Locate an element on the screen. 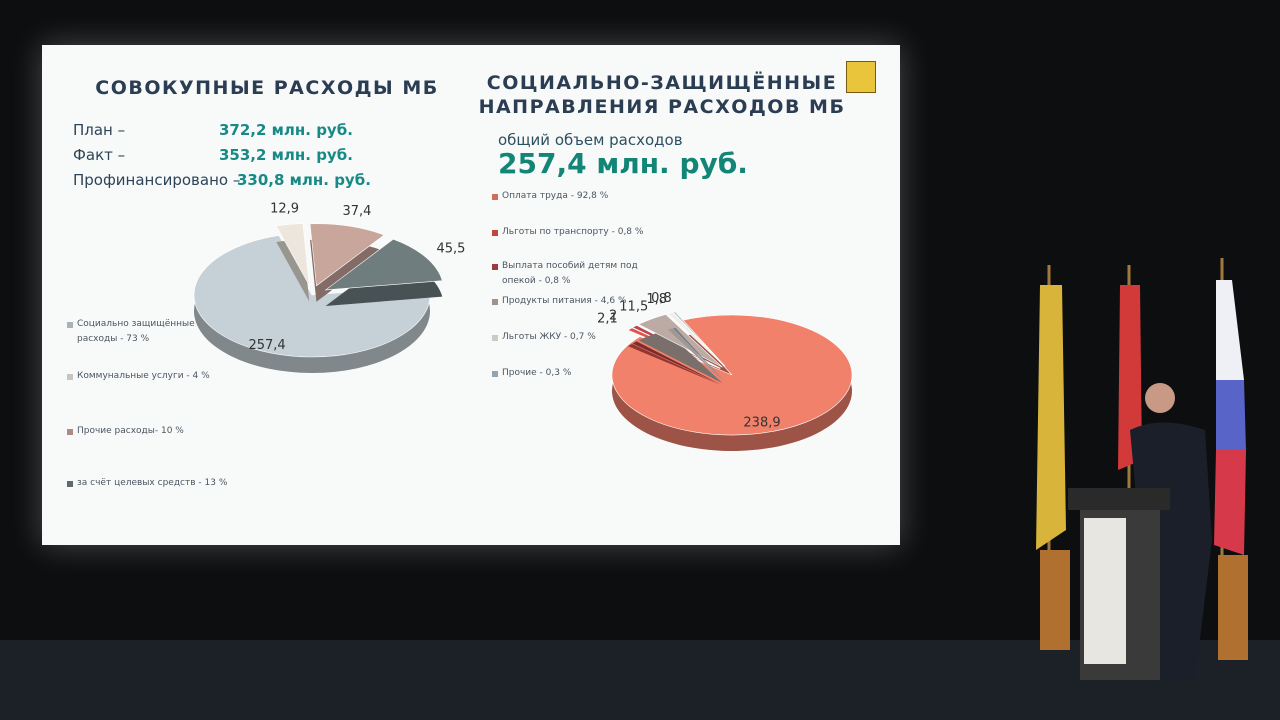 Image resolution: width=1280 pixels, height=720 pixels. legend-item: Прочие - 0,3 % is located at coordinates (537, 373).